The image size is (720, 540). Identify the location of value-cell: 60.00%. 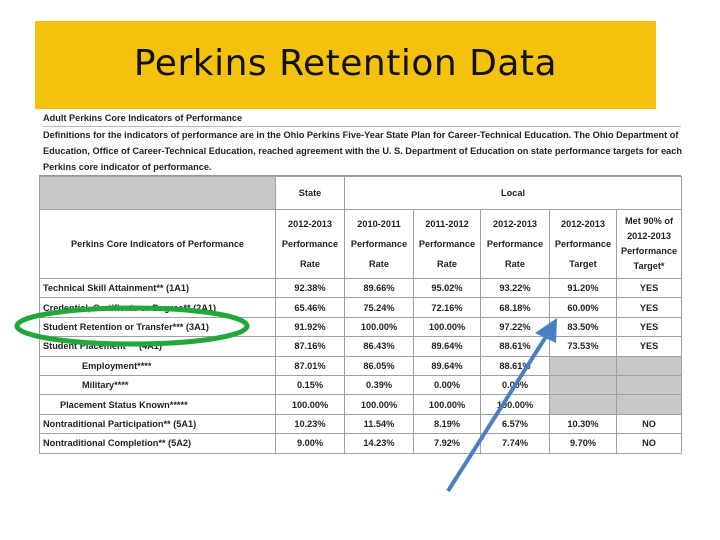
(583, 307).